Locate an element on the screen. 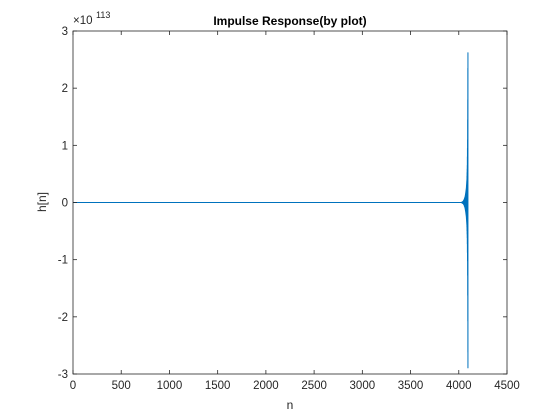 The width and height of the screenshot is (560, 420). y-tick-label: 2 is located at coordinates (65, 89).